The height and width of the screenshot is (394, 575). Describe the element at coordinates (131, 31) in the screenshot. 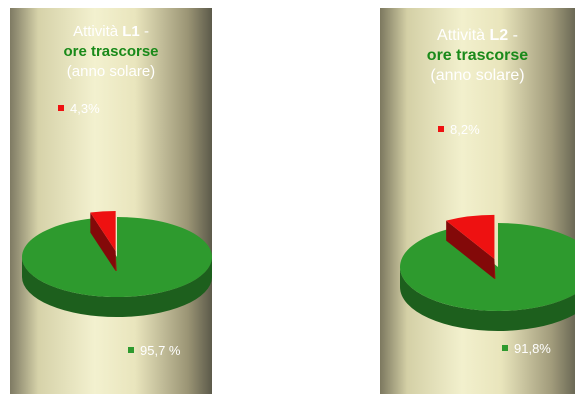

I see `title-code: L1` at that location.